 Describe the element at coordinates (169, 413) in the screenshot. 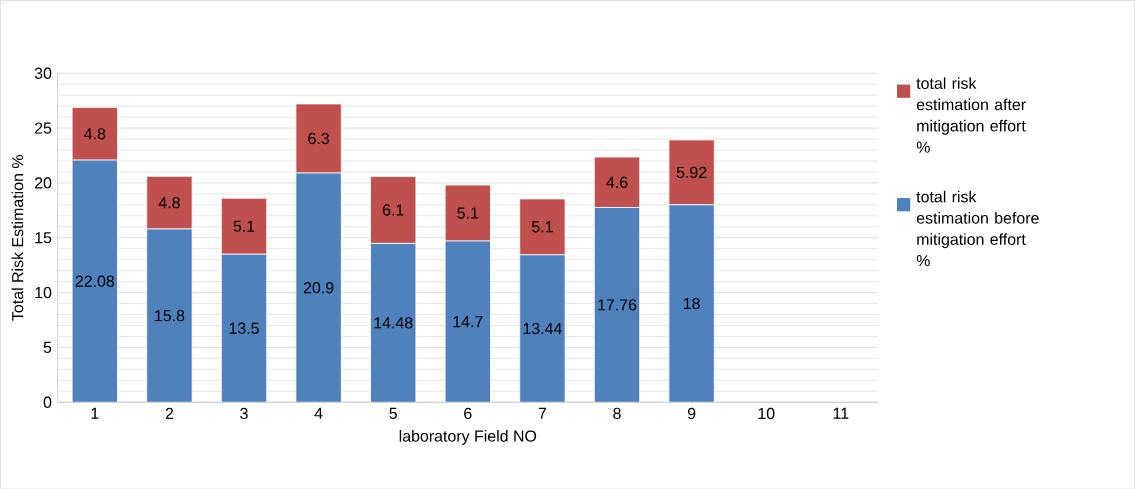

I see `x-tick-label: 2` at that location.